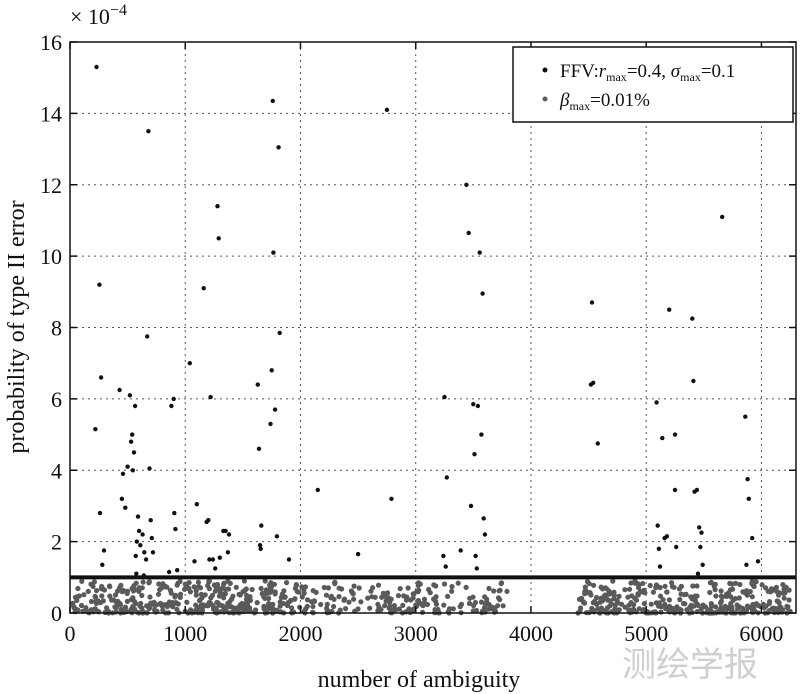 The image size is (800, 694). I want to click on series-beta-points, so click(431, 597).